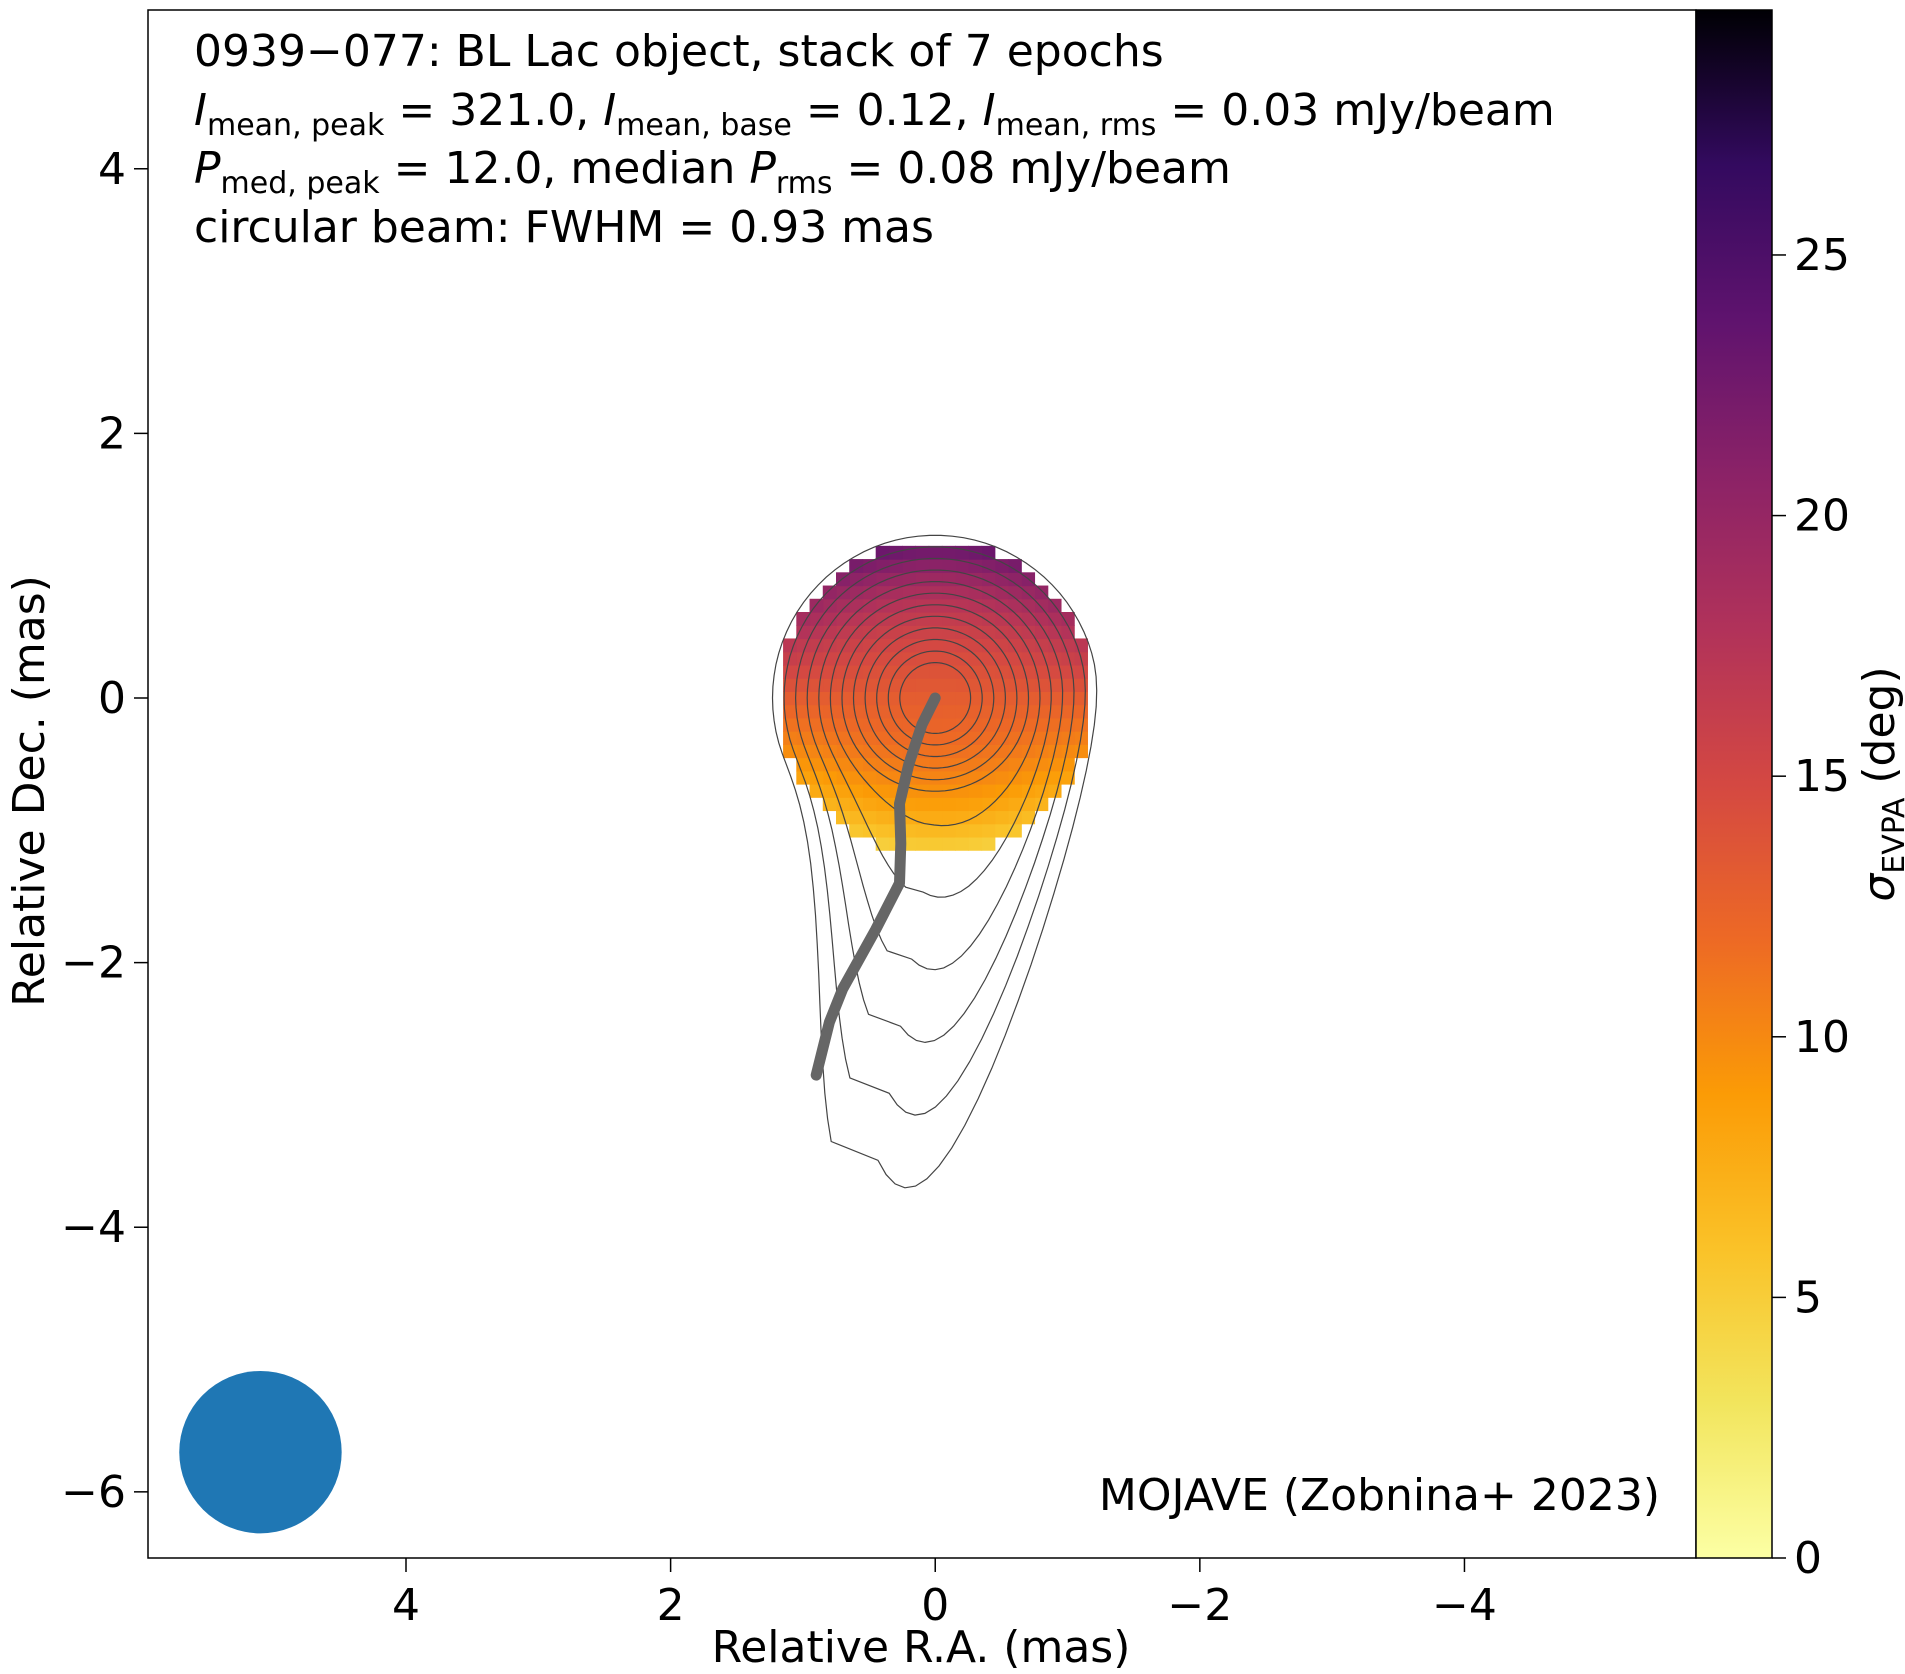  What do you see at coordinates (1822, 1037) in the screenshot?
I see `colorbar-tick-label: 10` at bounding box center [1822, 1037].